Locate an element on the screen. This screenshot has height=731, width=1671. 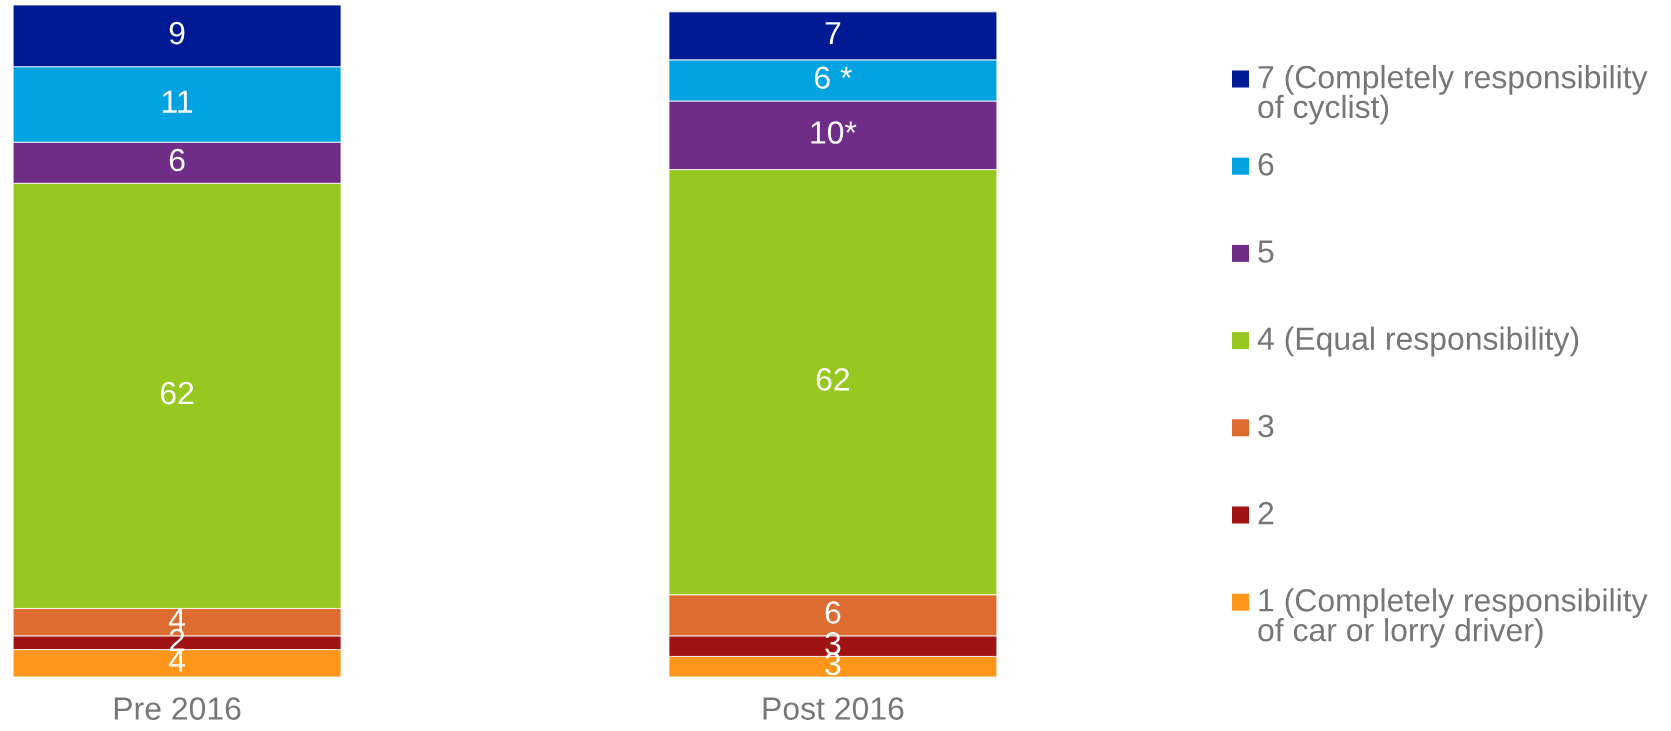
data-label: 10* is located at coordinates (834, 132).